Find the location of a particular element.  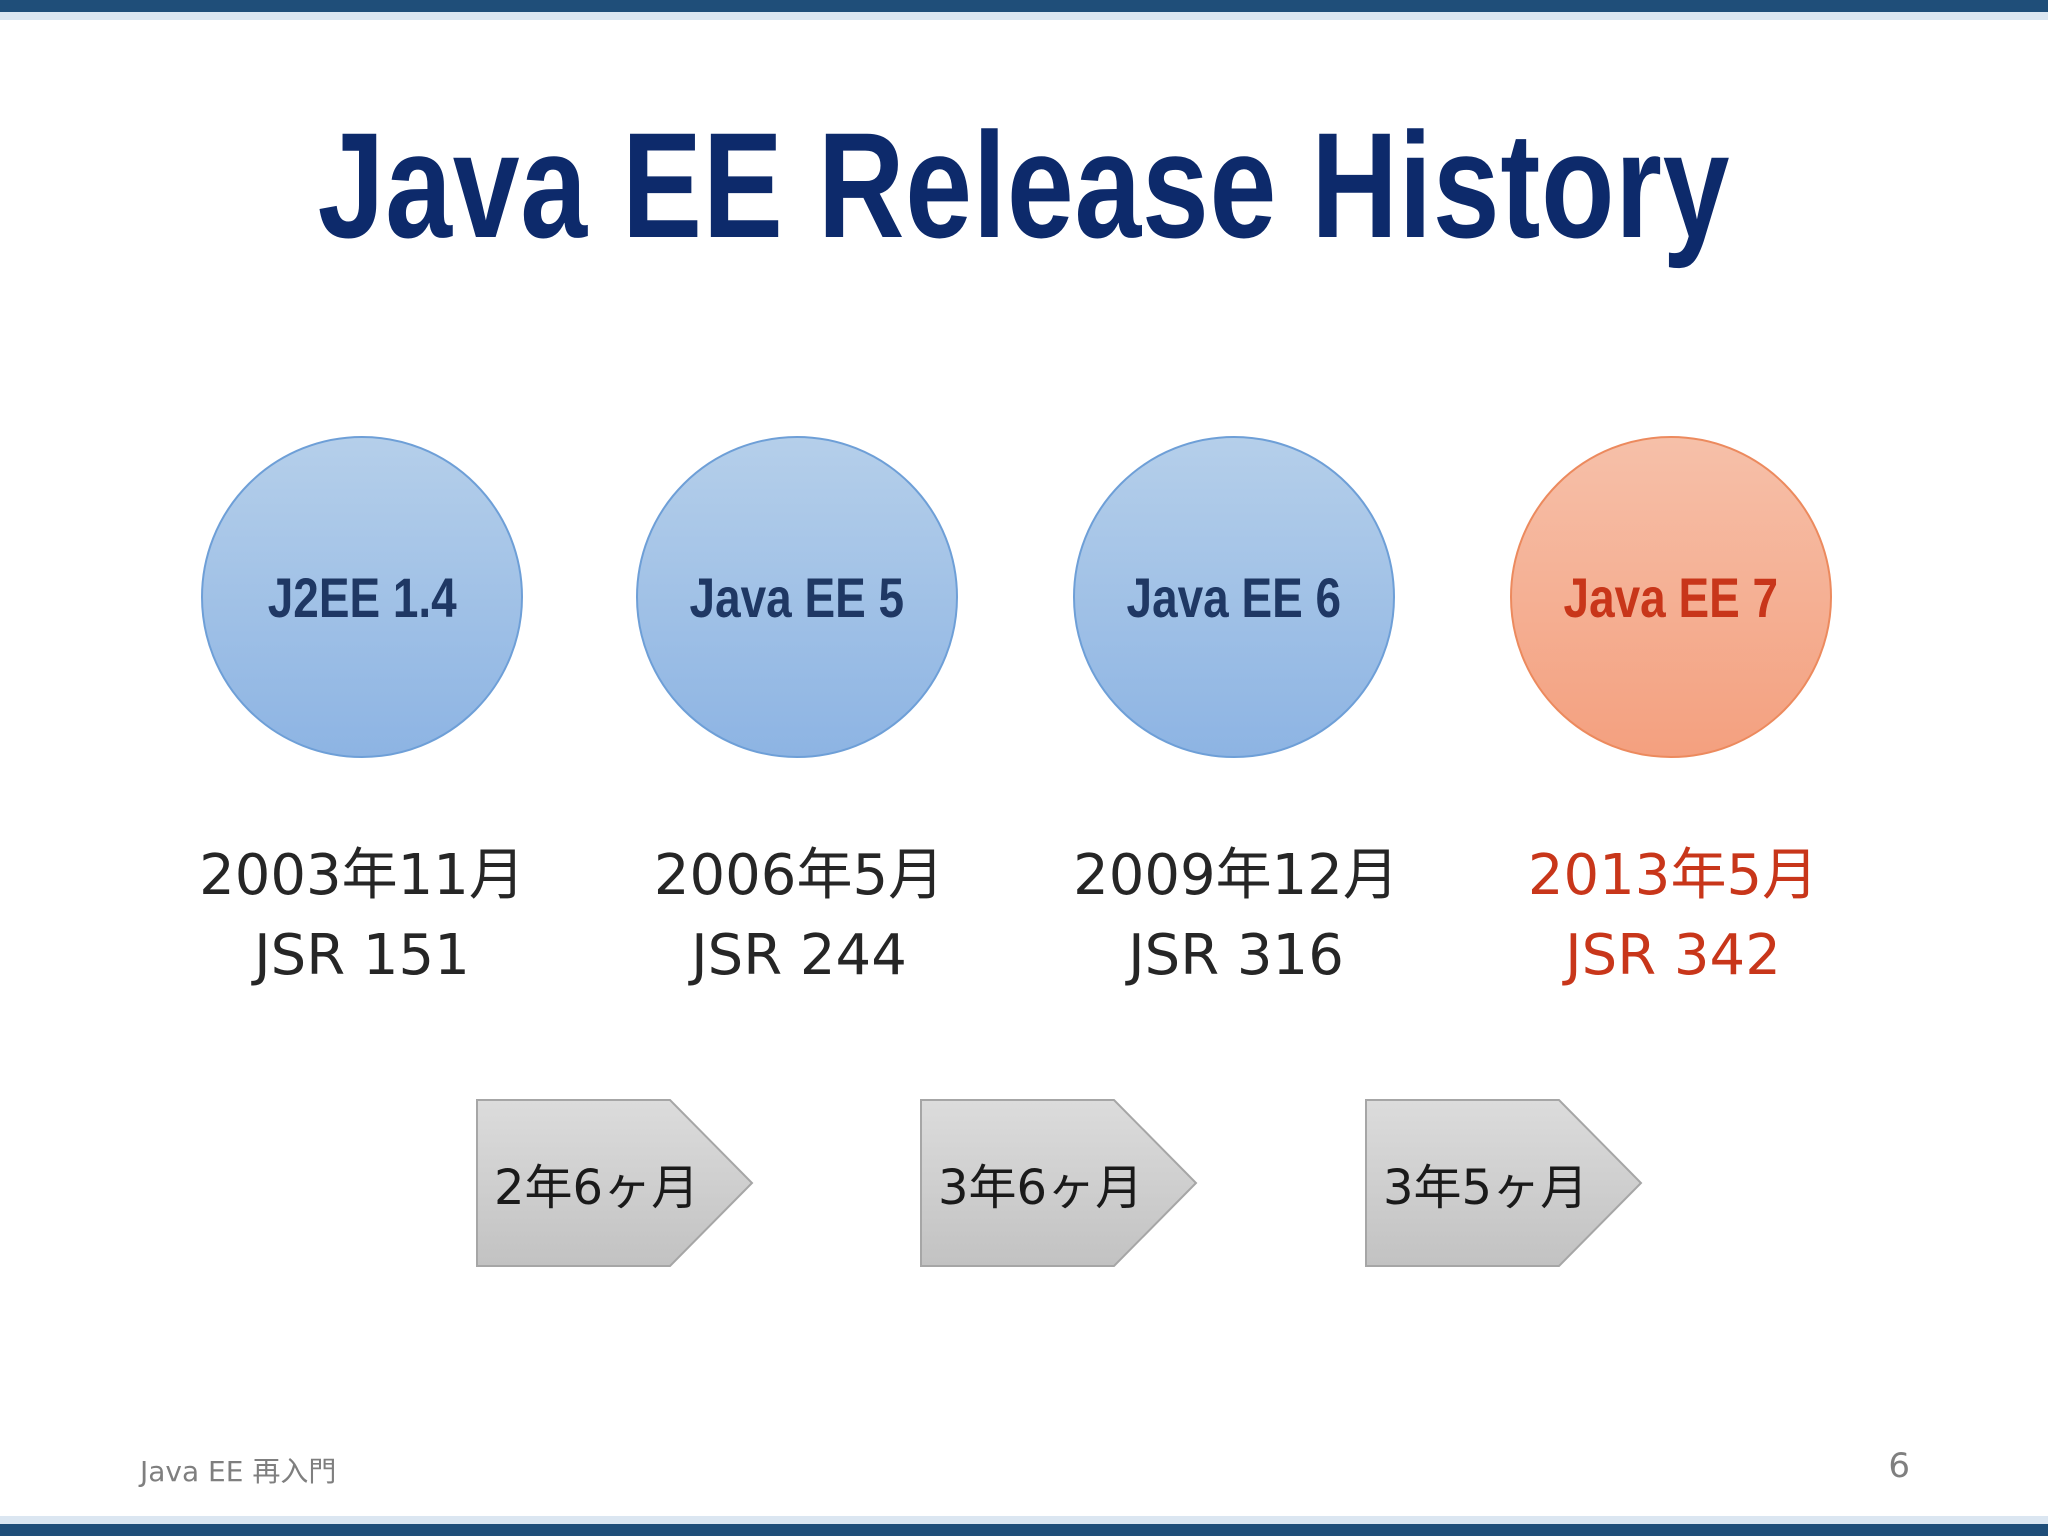

interval-arrow-3: 3年5ヶ月 is located at coordinates (1505, 1183).